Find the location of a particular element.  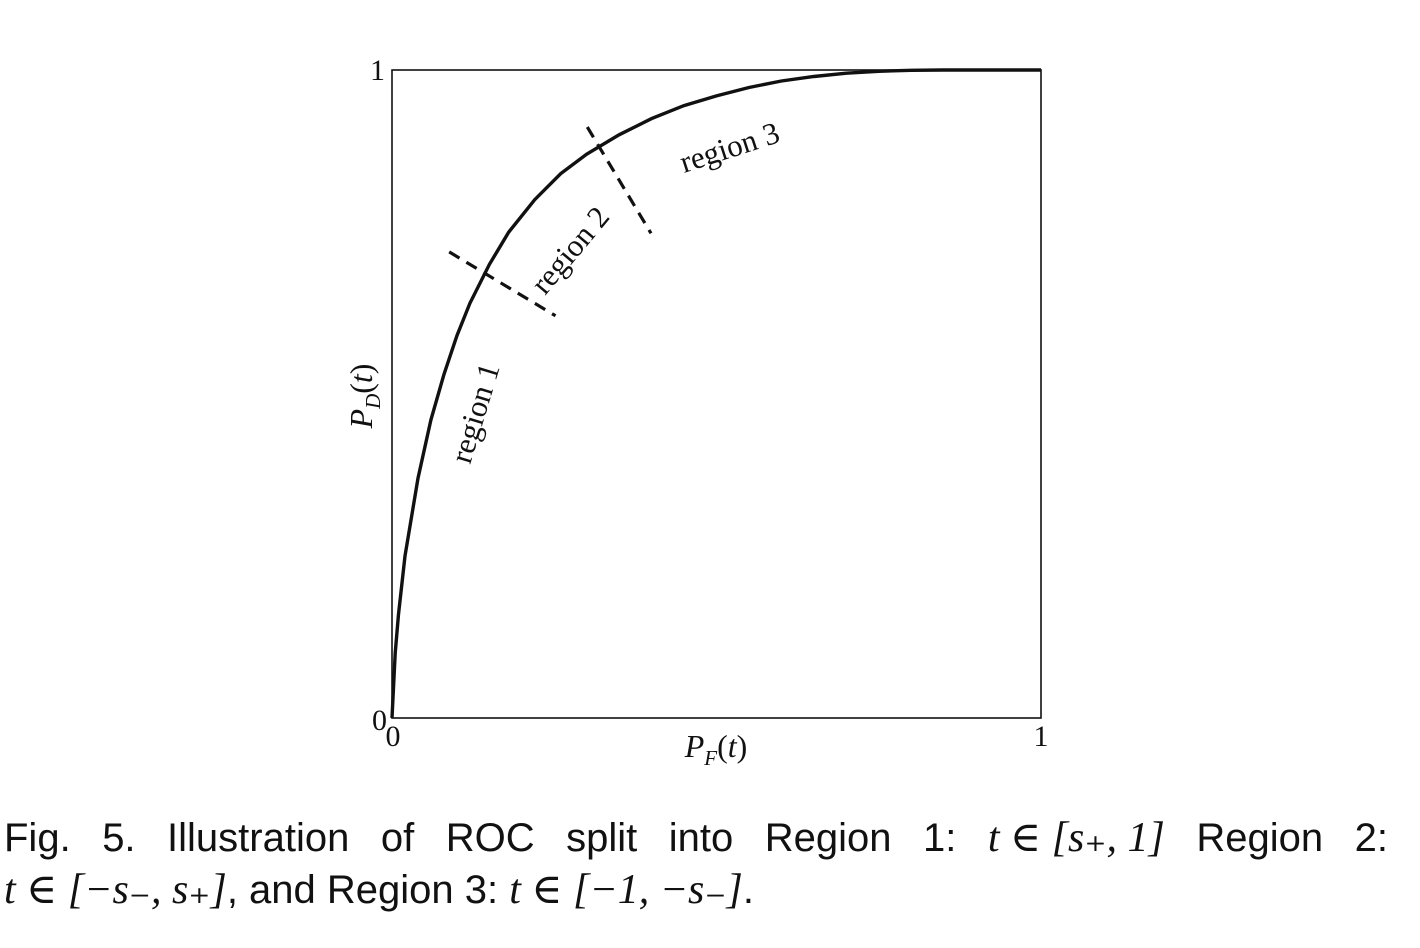

caption-math-region-1: t ∈ [s₊, 1] is located at coordinates (1076, 838).